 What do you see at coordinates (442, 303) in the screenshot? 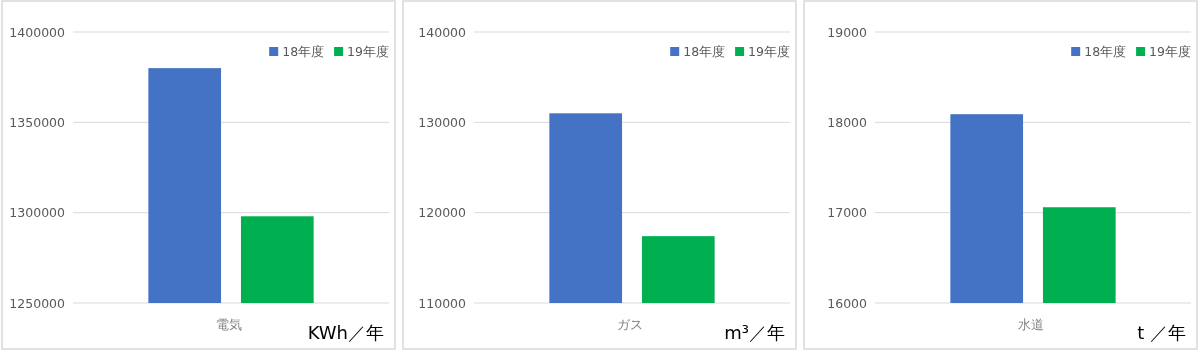
I see `y-tick-label: 110000` at bounding box center [442, 303].